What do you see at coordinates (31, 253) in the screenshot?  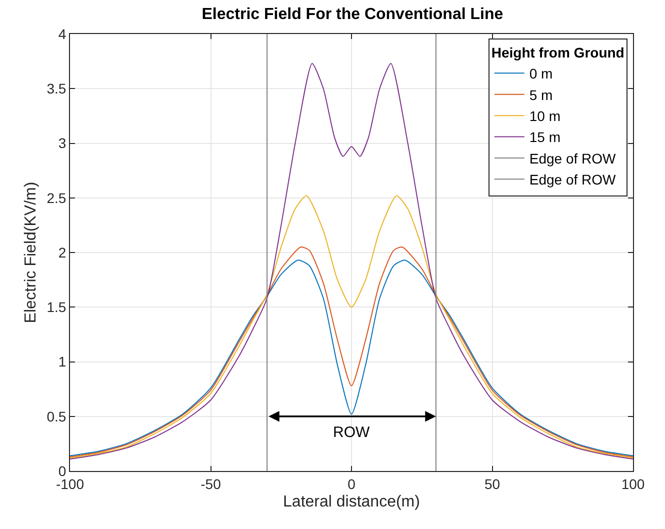 I see `y-axis-title: Electric Field(KV/m)` at bounding box center [31, 253].